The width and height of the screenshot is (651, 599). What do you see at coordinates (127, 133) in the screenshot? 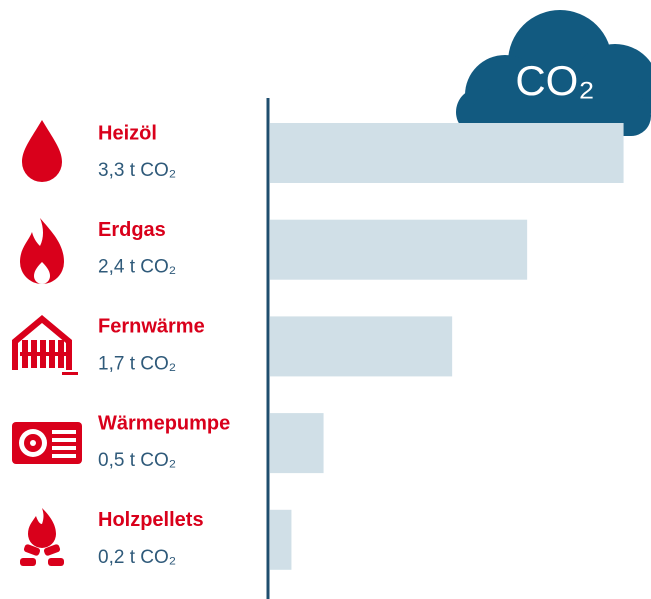
I see `category-label: Heizöl` at bounding box center [127, 133].